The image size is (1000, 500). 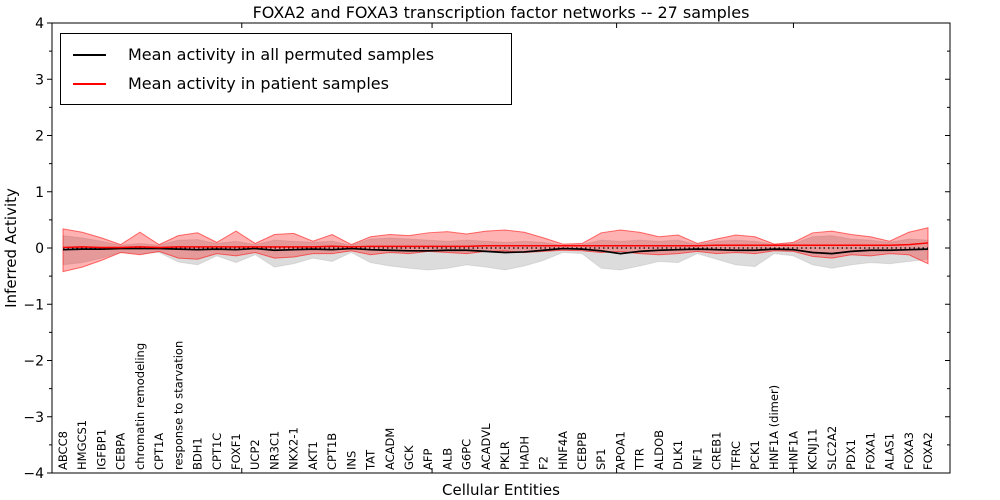 I want to click on x-category-label: TFRC, so click(x=736, y=456).